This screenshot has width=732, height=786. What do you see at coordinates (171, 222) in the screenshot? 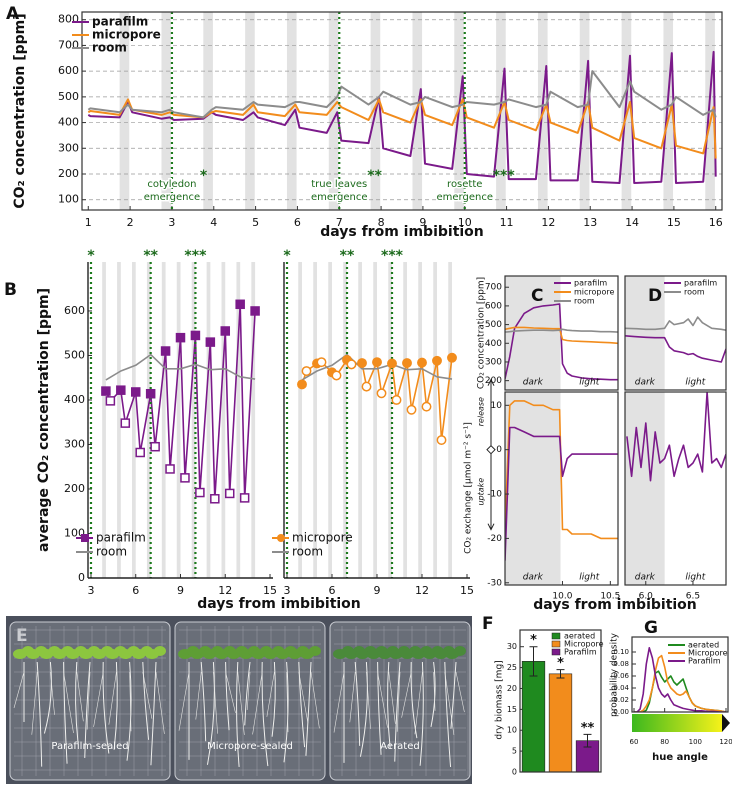
I see `x-tick-label: 3` at bounding box center [171, 222].